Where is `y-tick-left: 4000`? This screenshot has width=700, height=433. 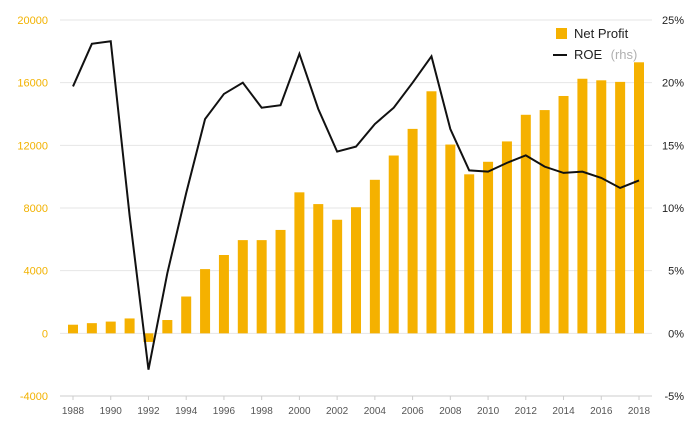
y-tick-left: 4000 is located at coordinates (36, 272).